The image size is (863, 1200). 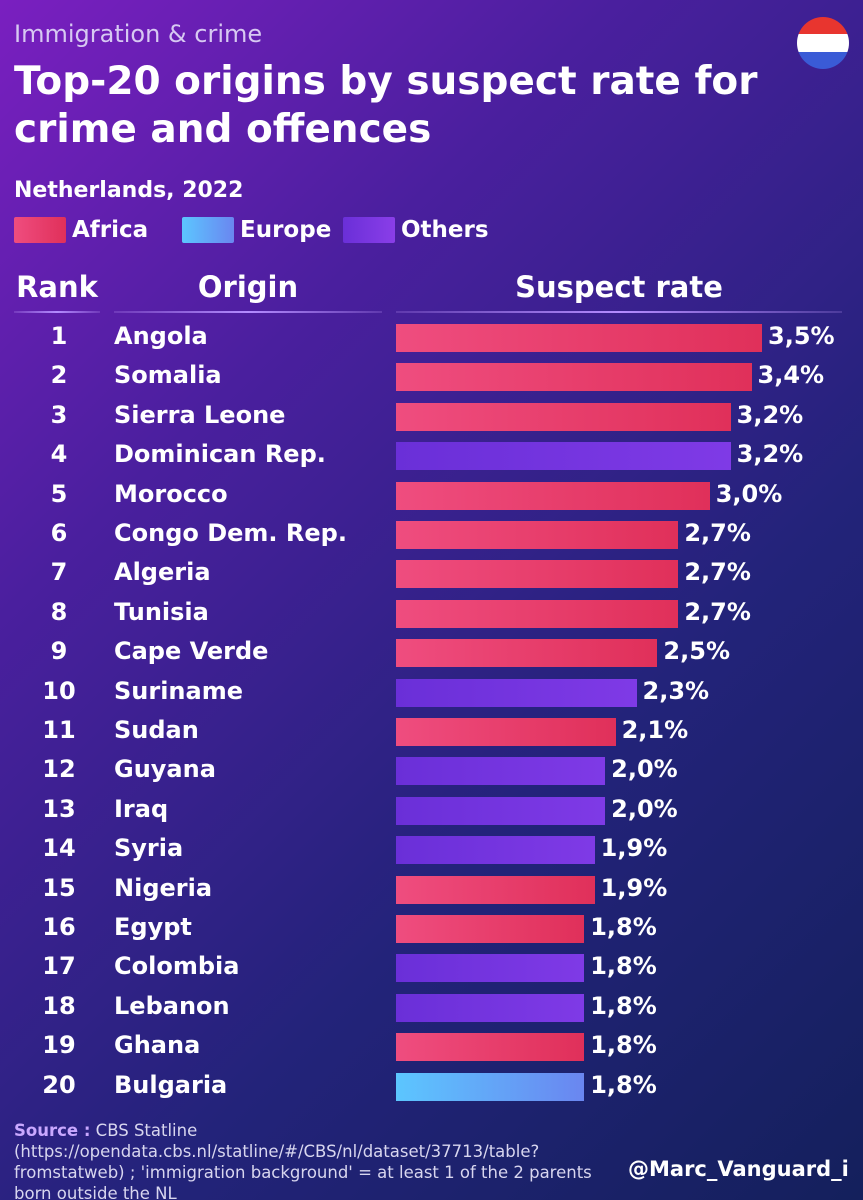 I want to click on origin-label-iraq: Iraq, so click(x=141, y=808).